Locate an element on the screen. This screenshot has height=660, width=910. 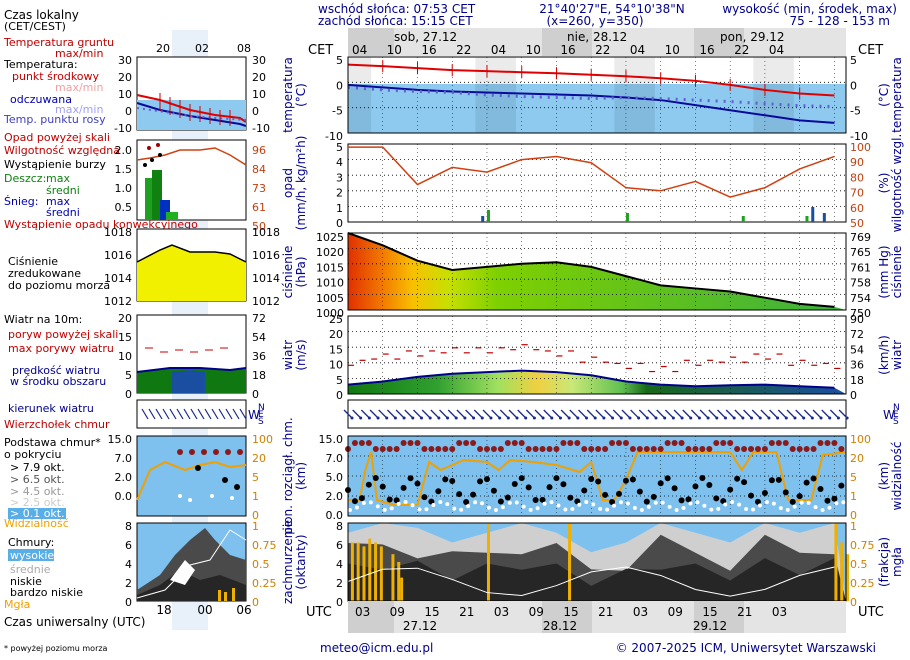
day-label-bottom: 29.12 is located at coordinates (710, 626).